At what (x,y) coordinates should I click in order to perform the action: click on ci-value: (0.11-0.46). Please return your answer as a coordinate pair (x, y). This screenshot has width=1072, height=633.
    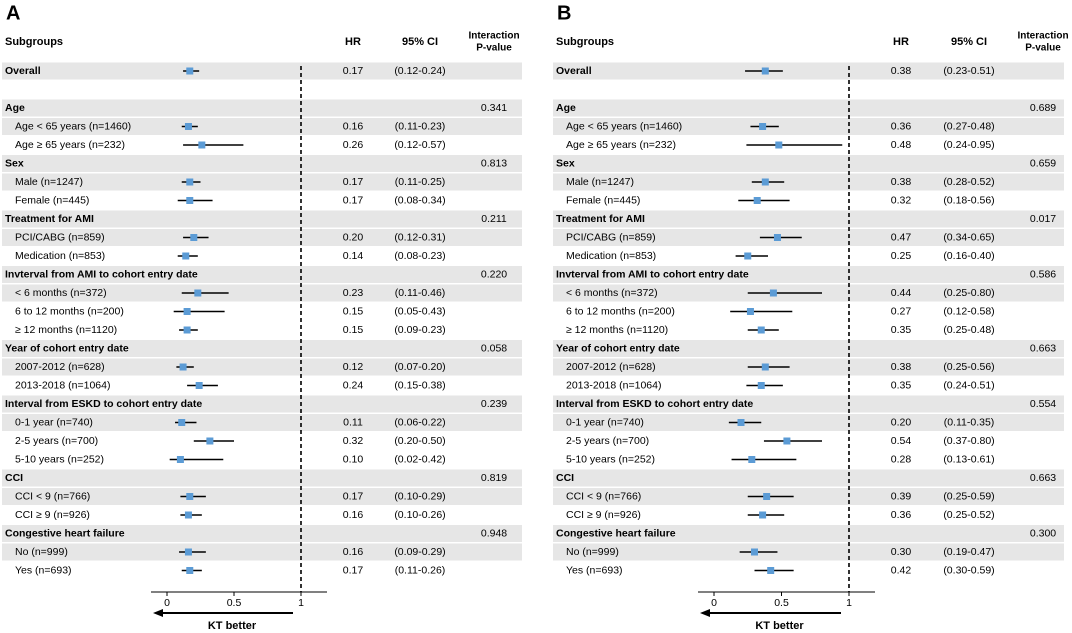
    Looking at the image, I should click on (420, 293).